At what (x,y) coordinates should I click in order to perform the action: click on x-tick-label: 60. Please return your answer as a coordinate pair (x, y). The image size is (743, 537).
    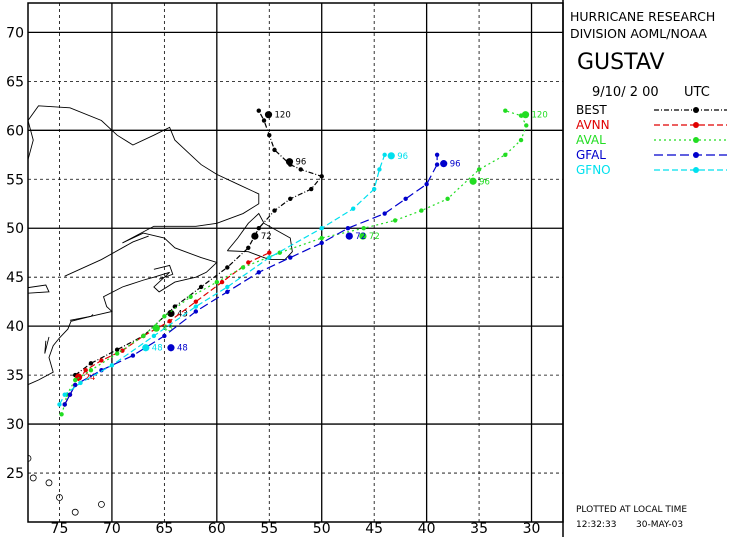
    Looking at the image, I should click on (217, 529).